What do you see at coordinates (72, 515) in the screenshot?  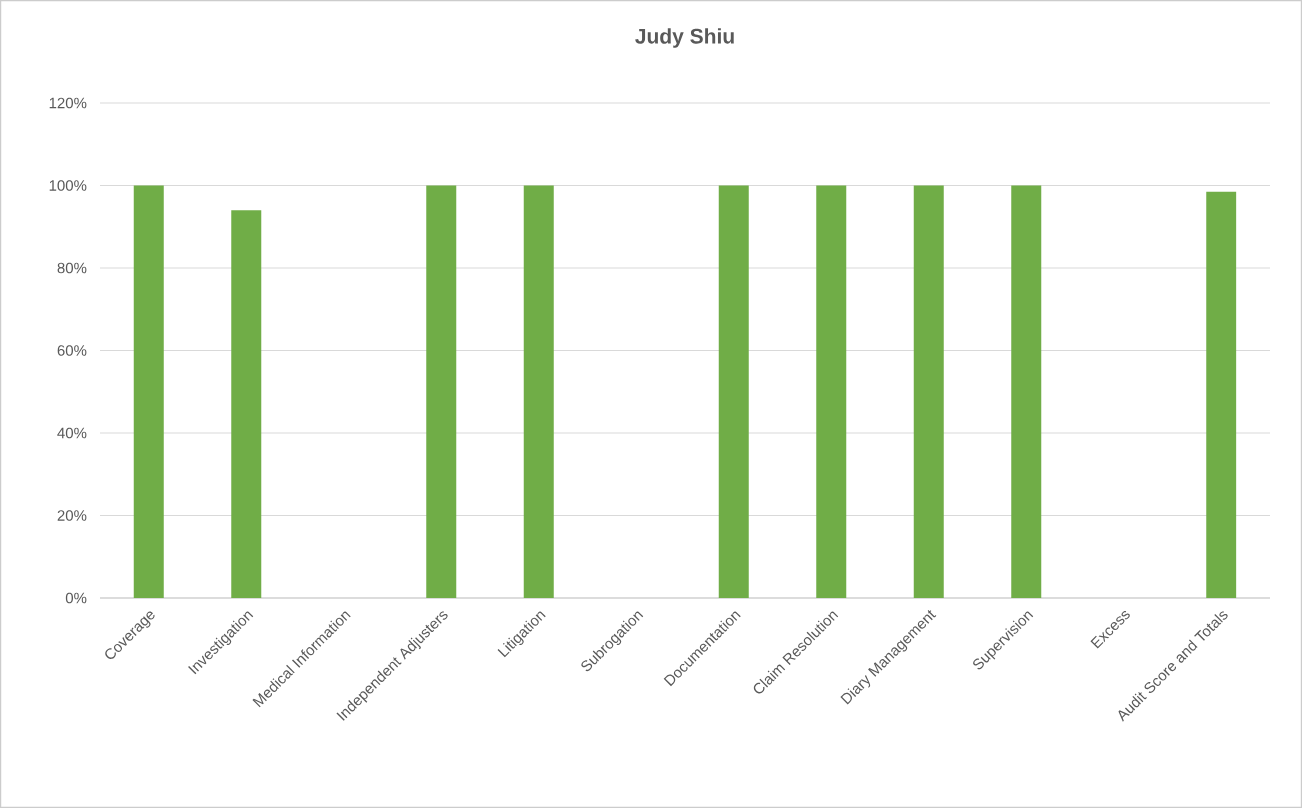 I see `y-tick-label: 20%` at bounding box center [72, 515].